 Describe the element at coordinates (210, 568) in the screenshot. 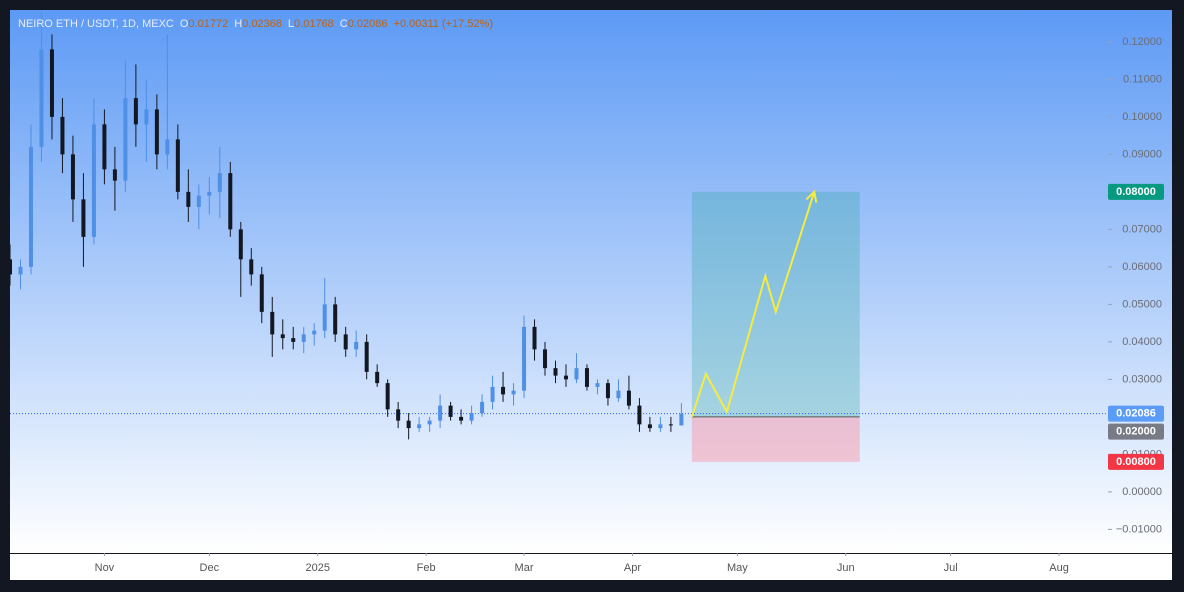

I see `x-tick-label: Dec` at that location.